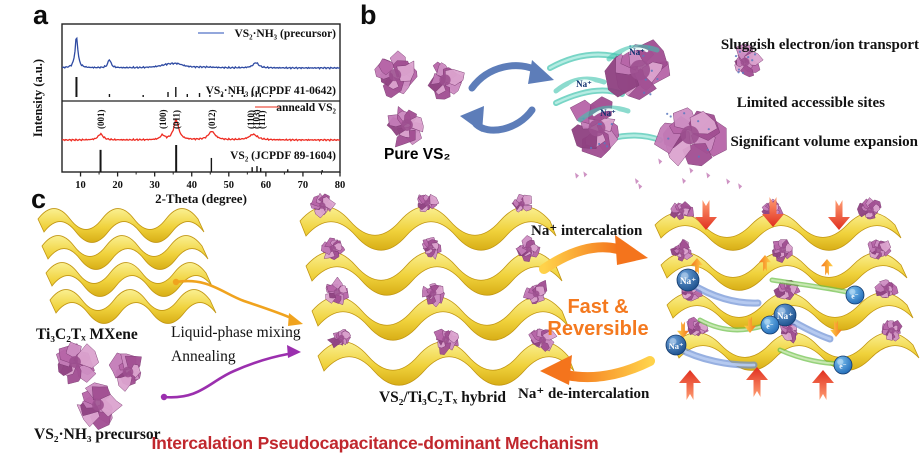 The height and width of the screenshot is (464, 924). What do you see at coordinates (117, 185) in the screenshot?
I see `x-tick: 20` at bounding box center [117, 185].